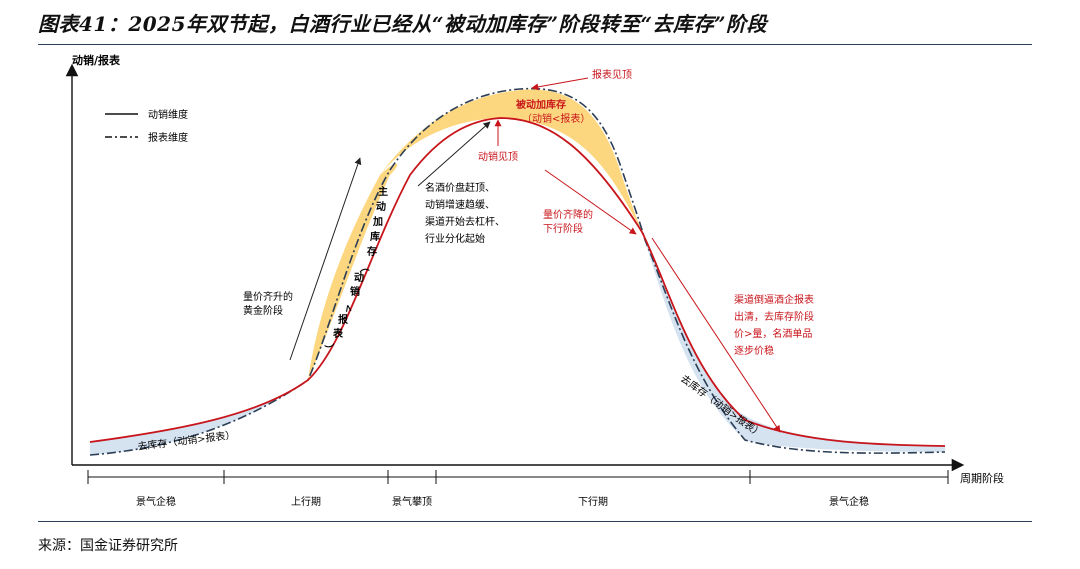 The image size is (1080, 569). I want to click on svg-text: 存, so click(372, 251).